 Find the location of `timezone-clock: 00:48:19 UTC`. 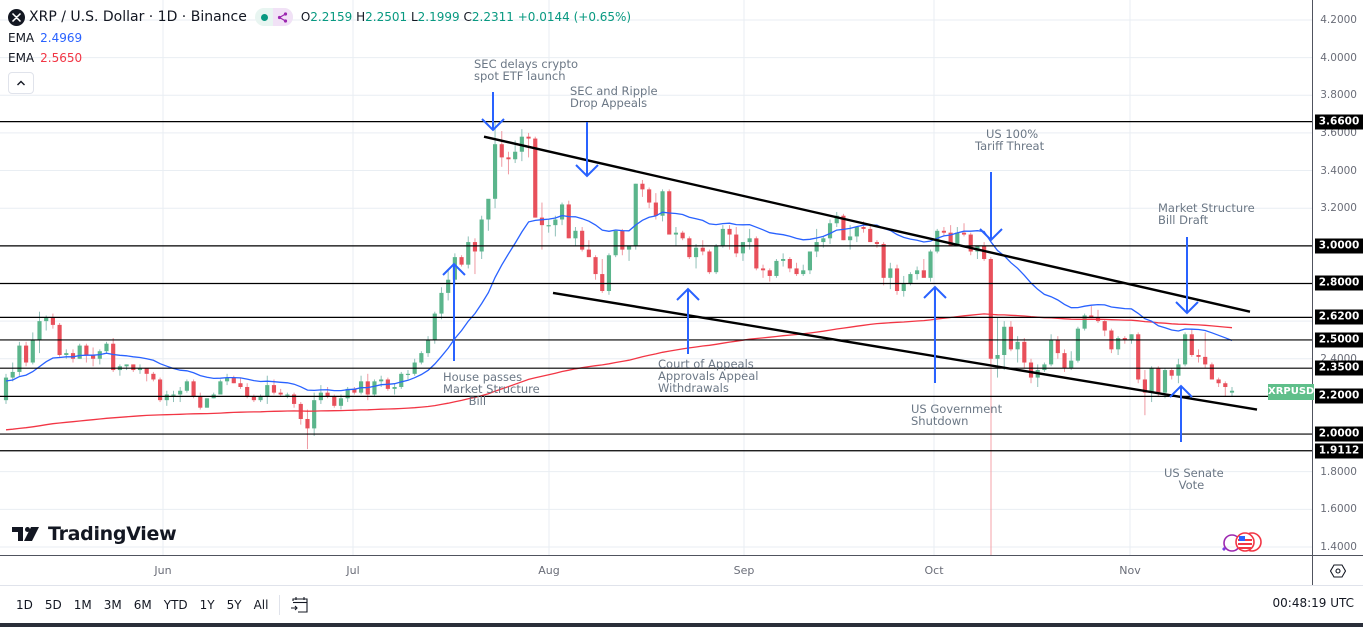

timezone-clock: 00:48:19 UTC is located at coordinates (1313, 603).